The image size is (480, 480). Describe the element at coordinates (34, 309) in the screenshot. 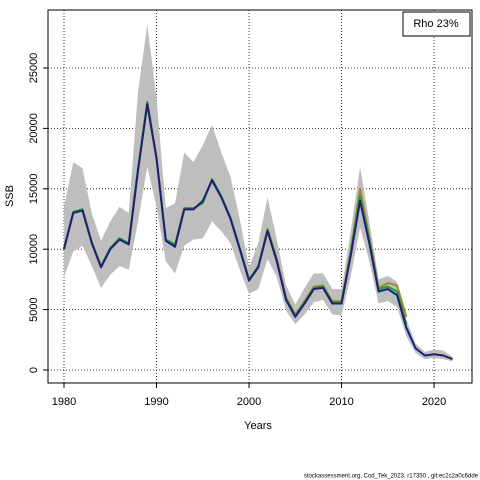

I see `y-tick-label: 5000` at that location.